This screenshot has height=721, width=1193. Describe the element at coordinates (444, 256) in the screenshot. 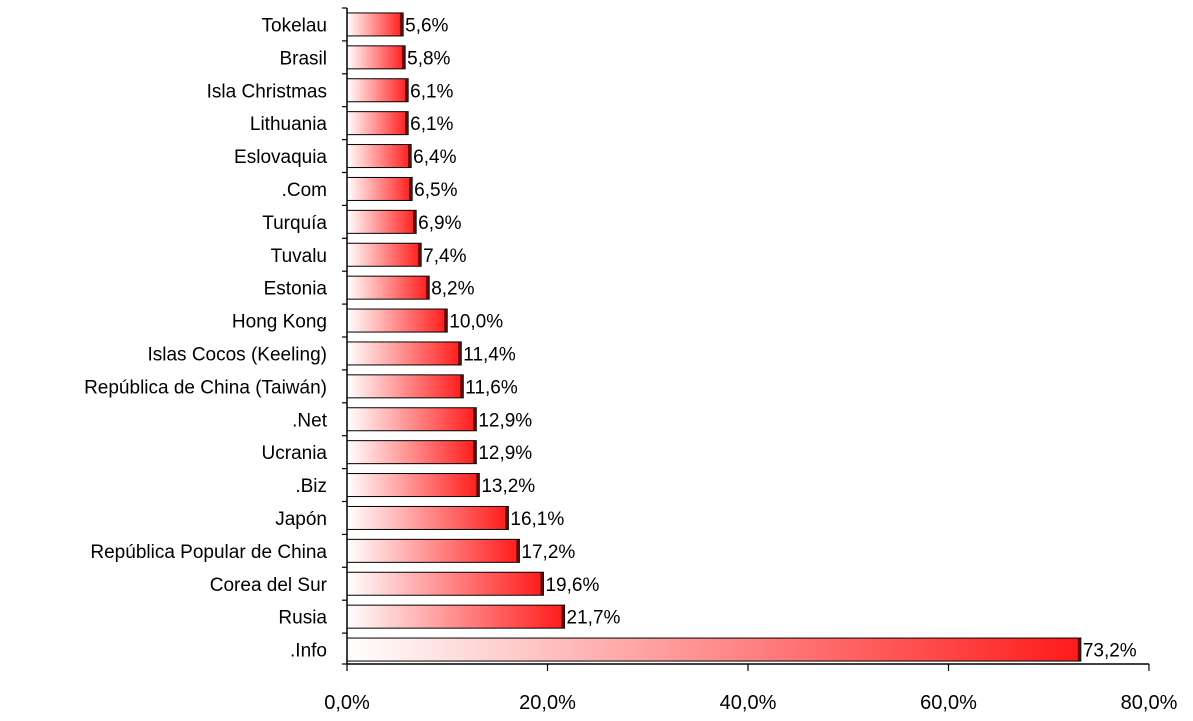

I see `data-label: 7,4%` at that location.